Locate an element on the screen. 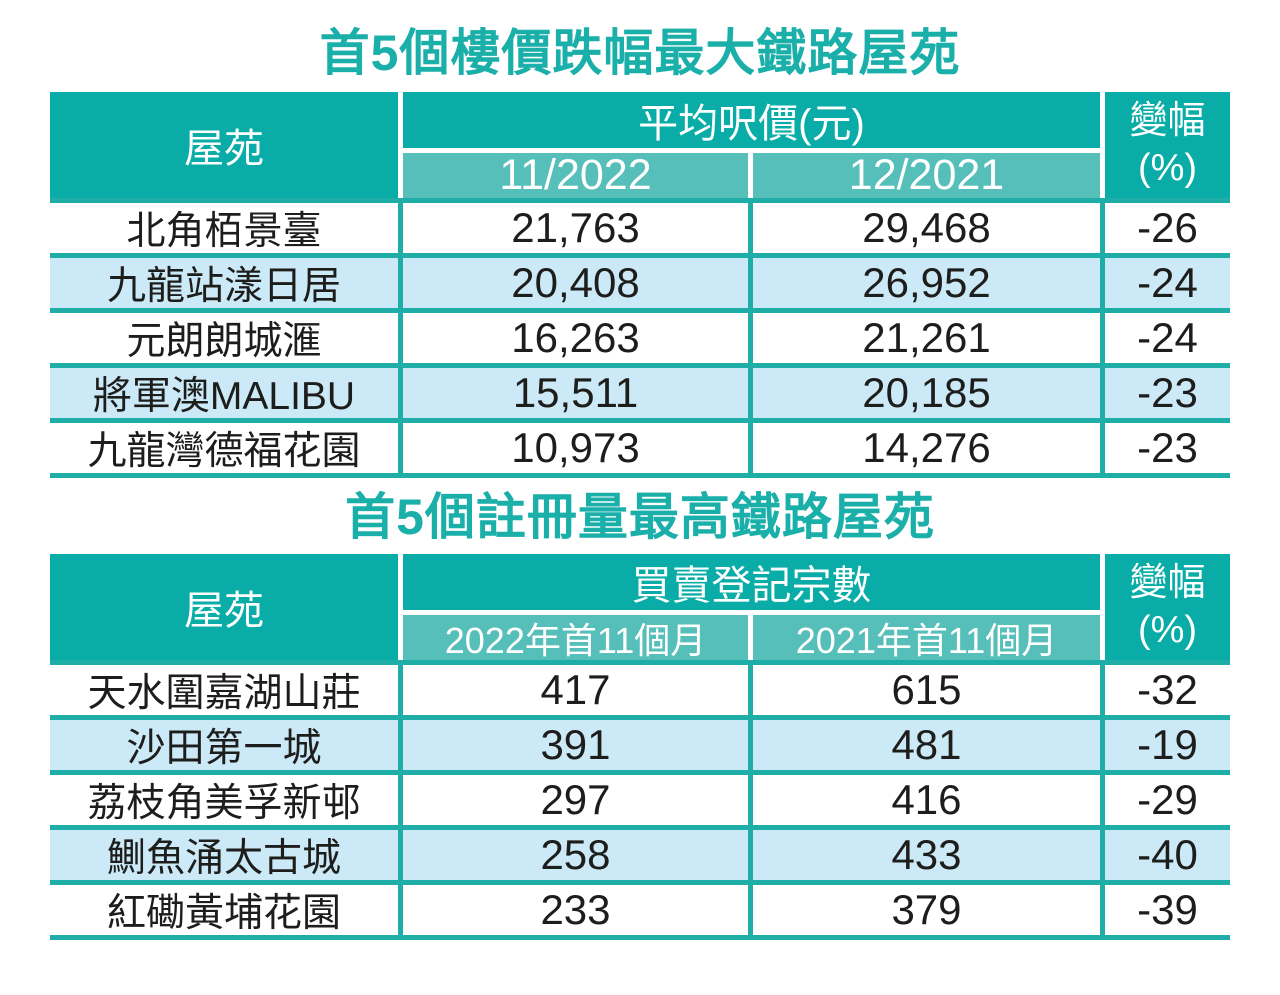 The image size is (1280, 995). value-cell: 379 is located at coordinates (926, 910).